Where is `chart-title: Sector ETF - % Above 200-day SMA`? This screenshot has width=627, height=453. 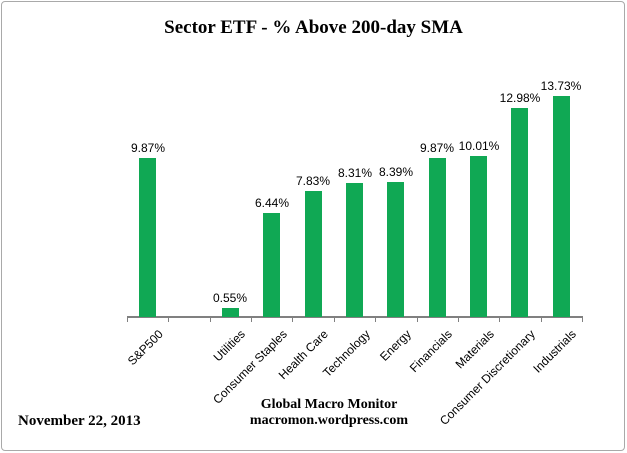
chart-title: Sector ETF - % Above 200-day SMA is located at coordinates (313, 27).